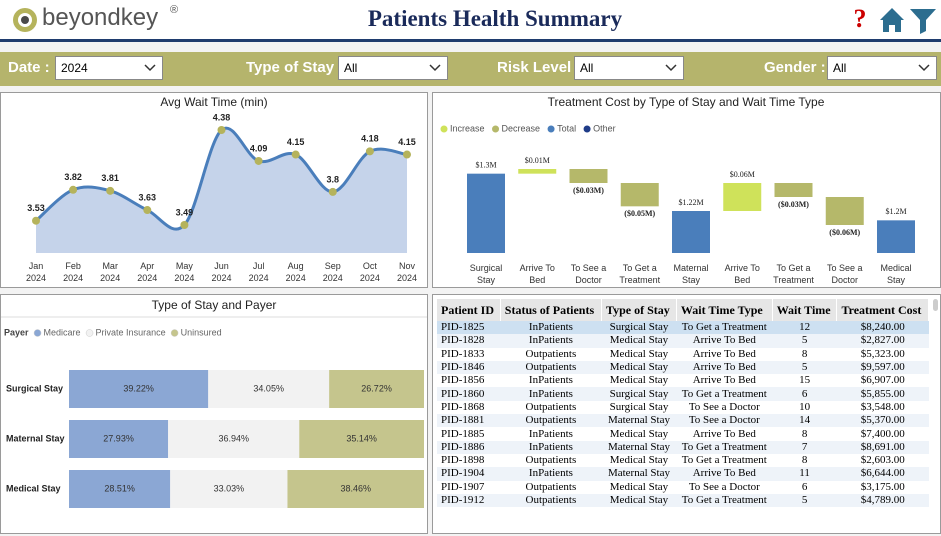  Describe the element at coordinates (62, 332) in the screenshot. I see `legend-label: Medicare` at that location.